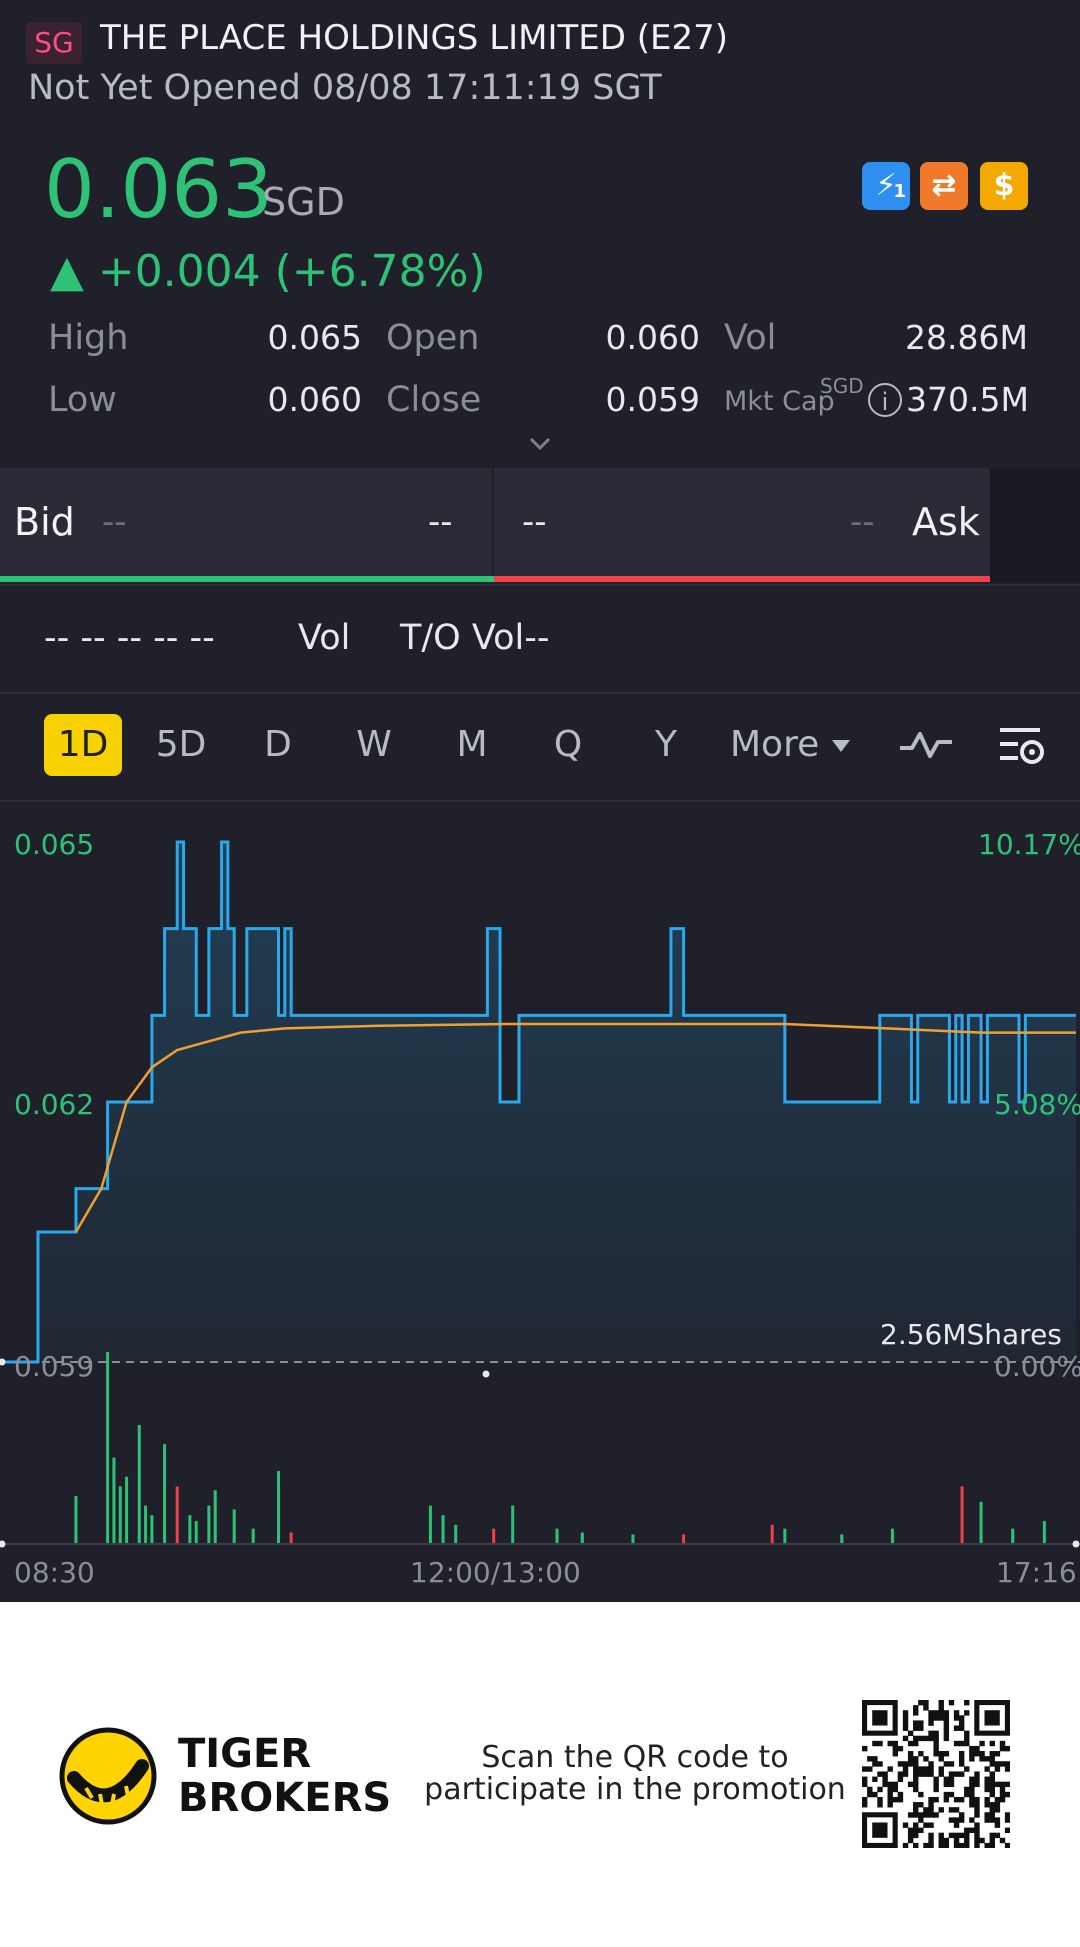 This screenshot has height=1947, width=1080. Describe the element at coordinates (899, 191) in the screenshot. I see `lightning-sub: 1` at that location.